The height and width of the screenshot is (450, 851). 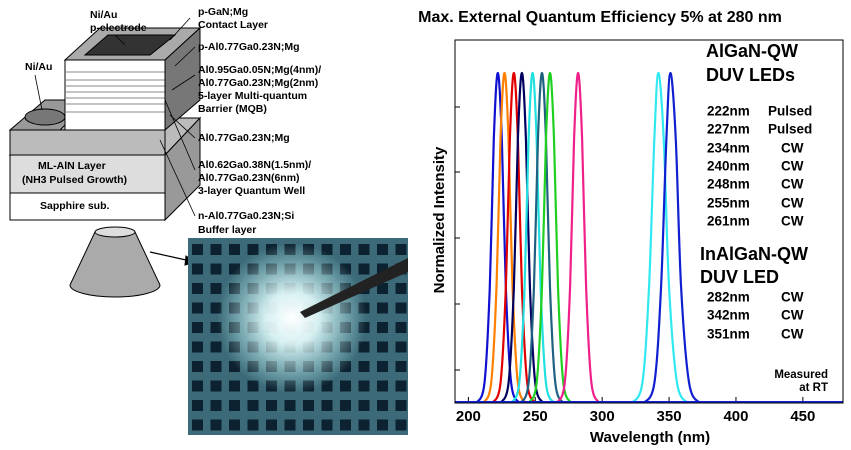 I want to click on diagram-label: p-Al0.77Ga0.23N;Mg, so click(x=249, y=47).